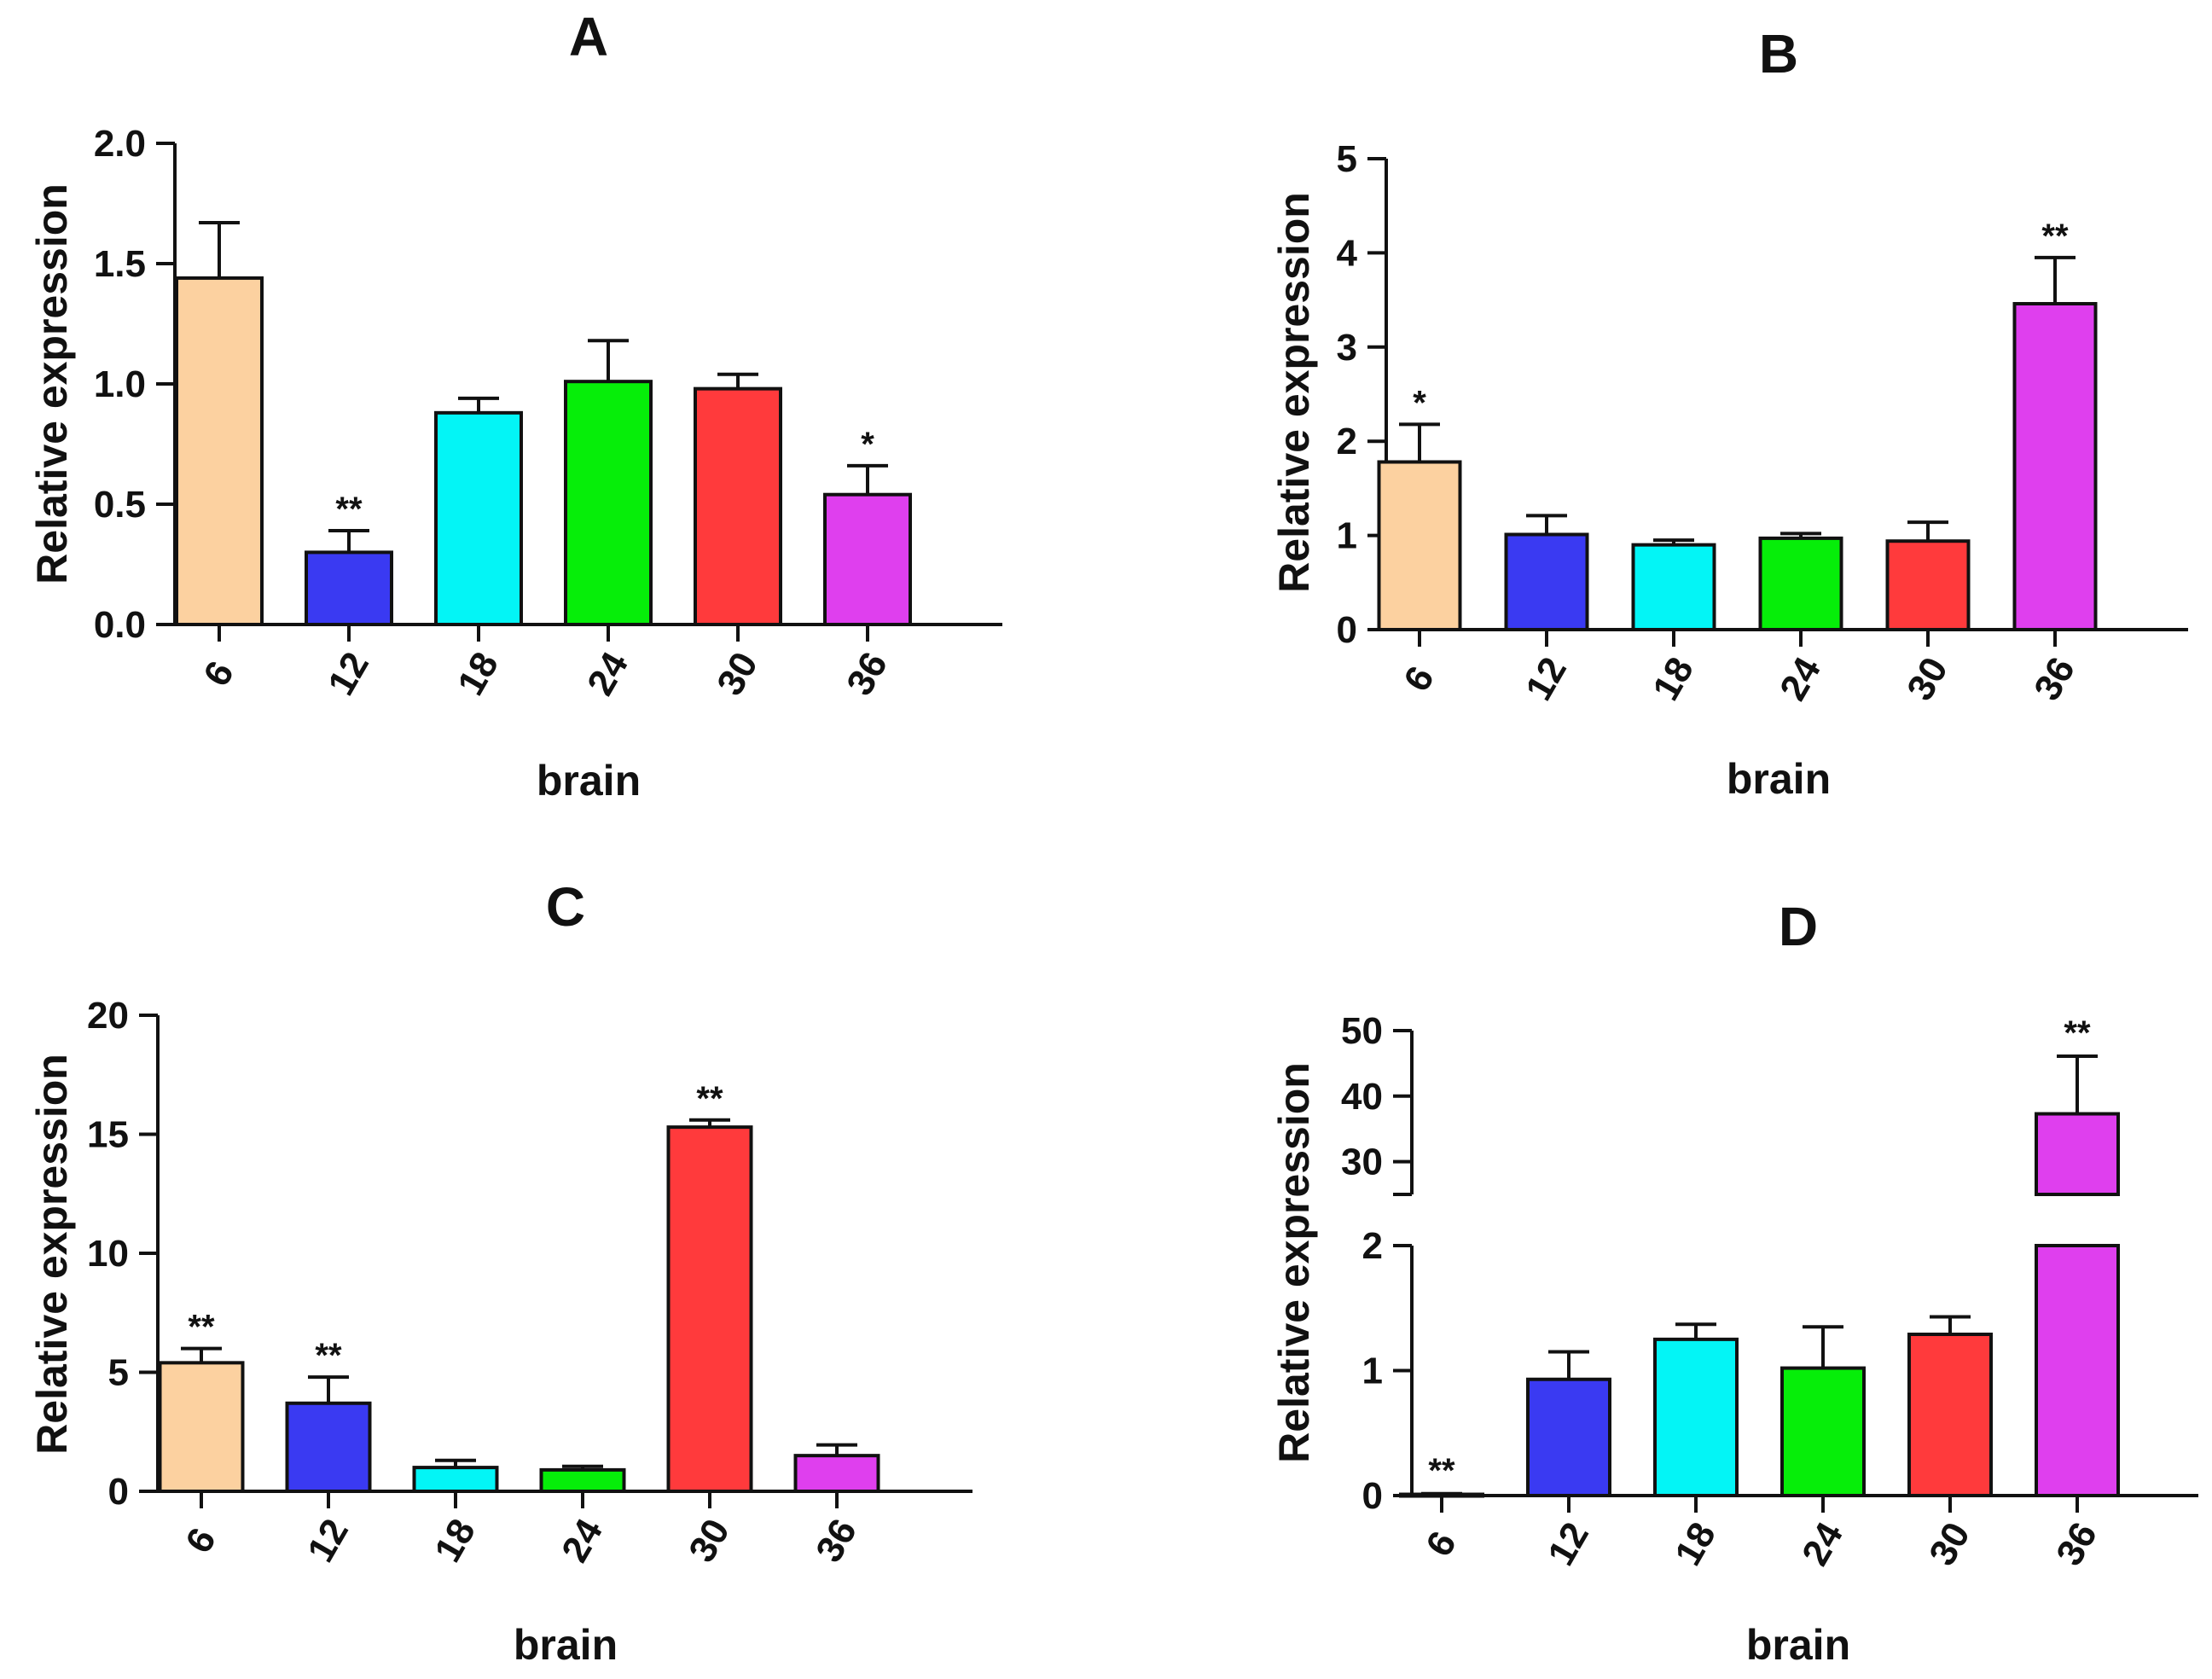 This screenshot has width=2212, height=1679. What do you see at coordinates (1347, 253) in the screenshot?
I see `y-tick-label: 4` at bounding box center [1347, 253].